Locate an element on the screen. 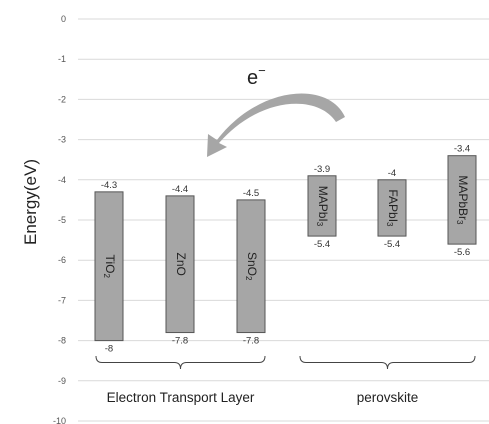 The width and height of the screenshot is (489, 424). y-tick-label: -5 is located at coordinates (62, 220).